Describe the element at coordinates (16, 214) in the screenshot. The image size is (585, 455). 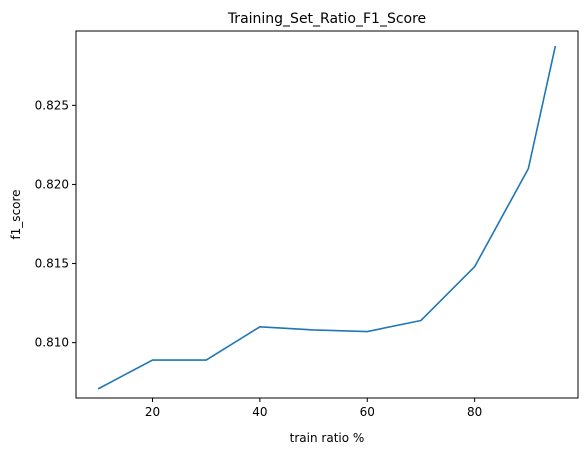
I see `y-axis-label: f1_score` at that location.